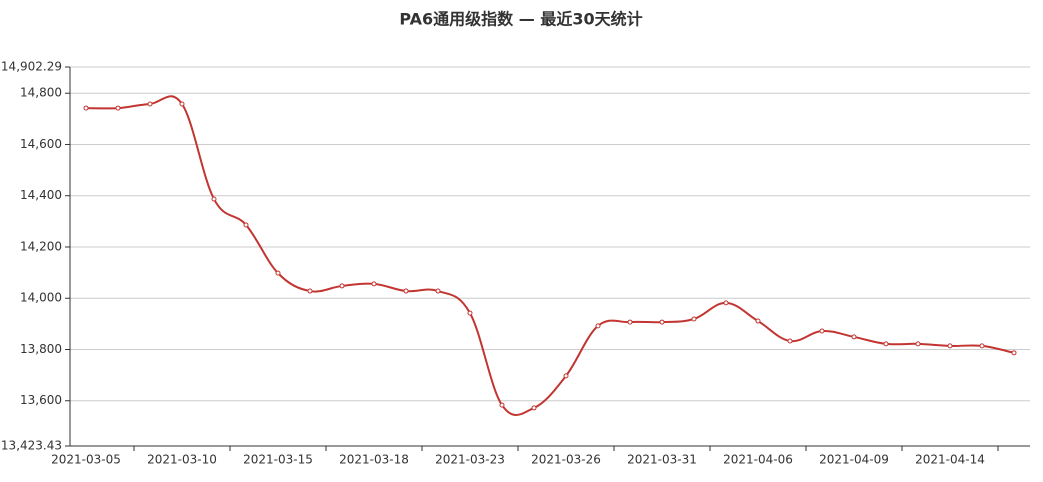 This screenshot has width=1043, height=482. Describe the element at coordinates (182, 460) in the screenshot. I see `x-tick-label: 2021-03-10` at that location.